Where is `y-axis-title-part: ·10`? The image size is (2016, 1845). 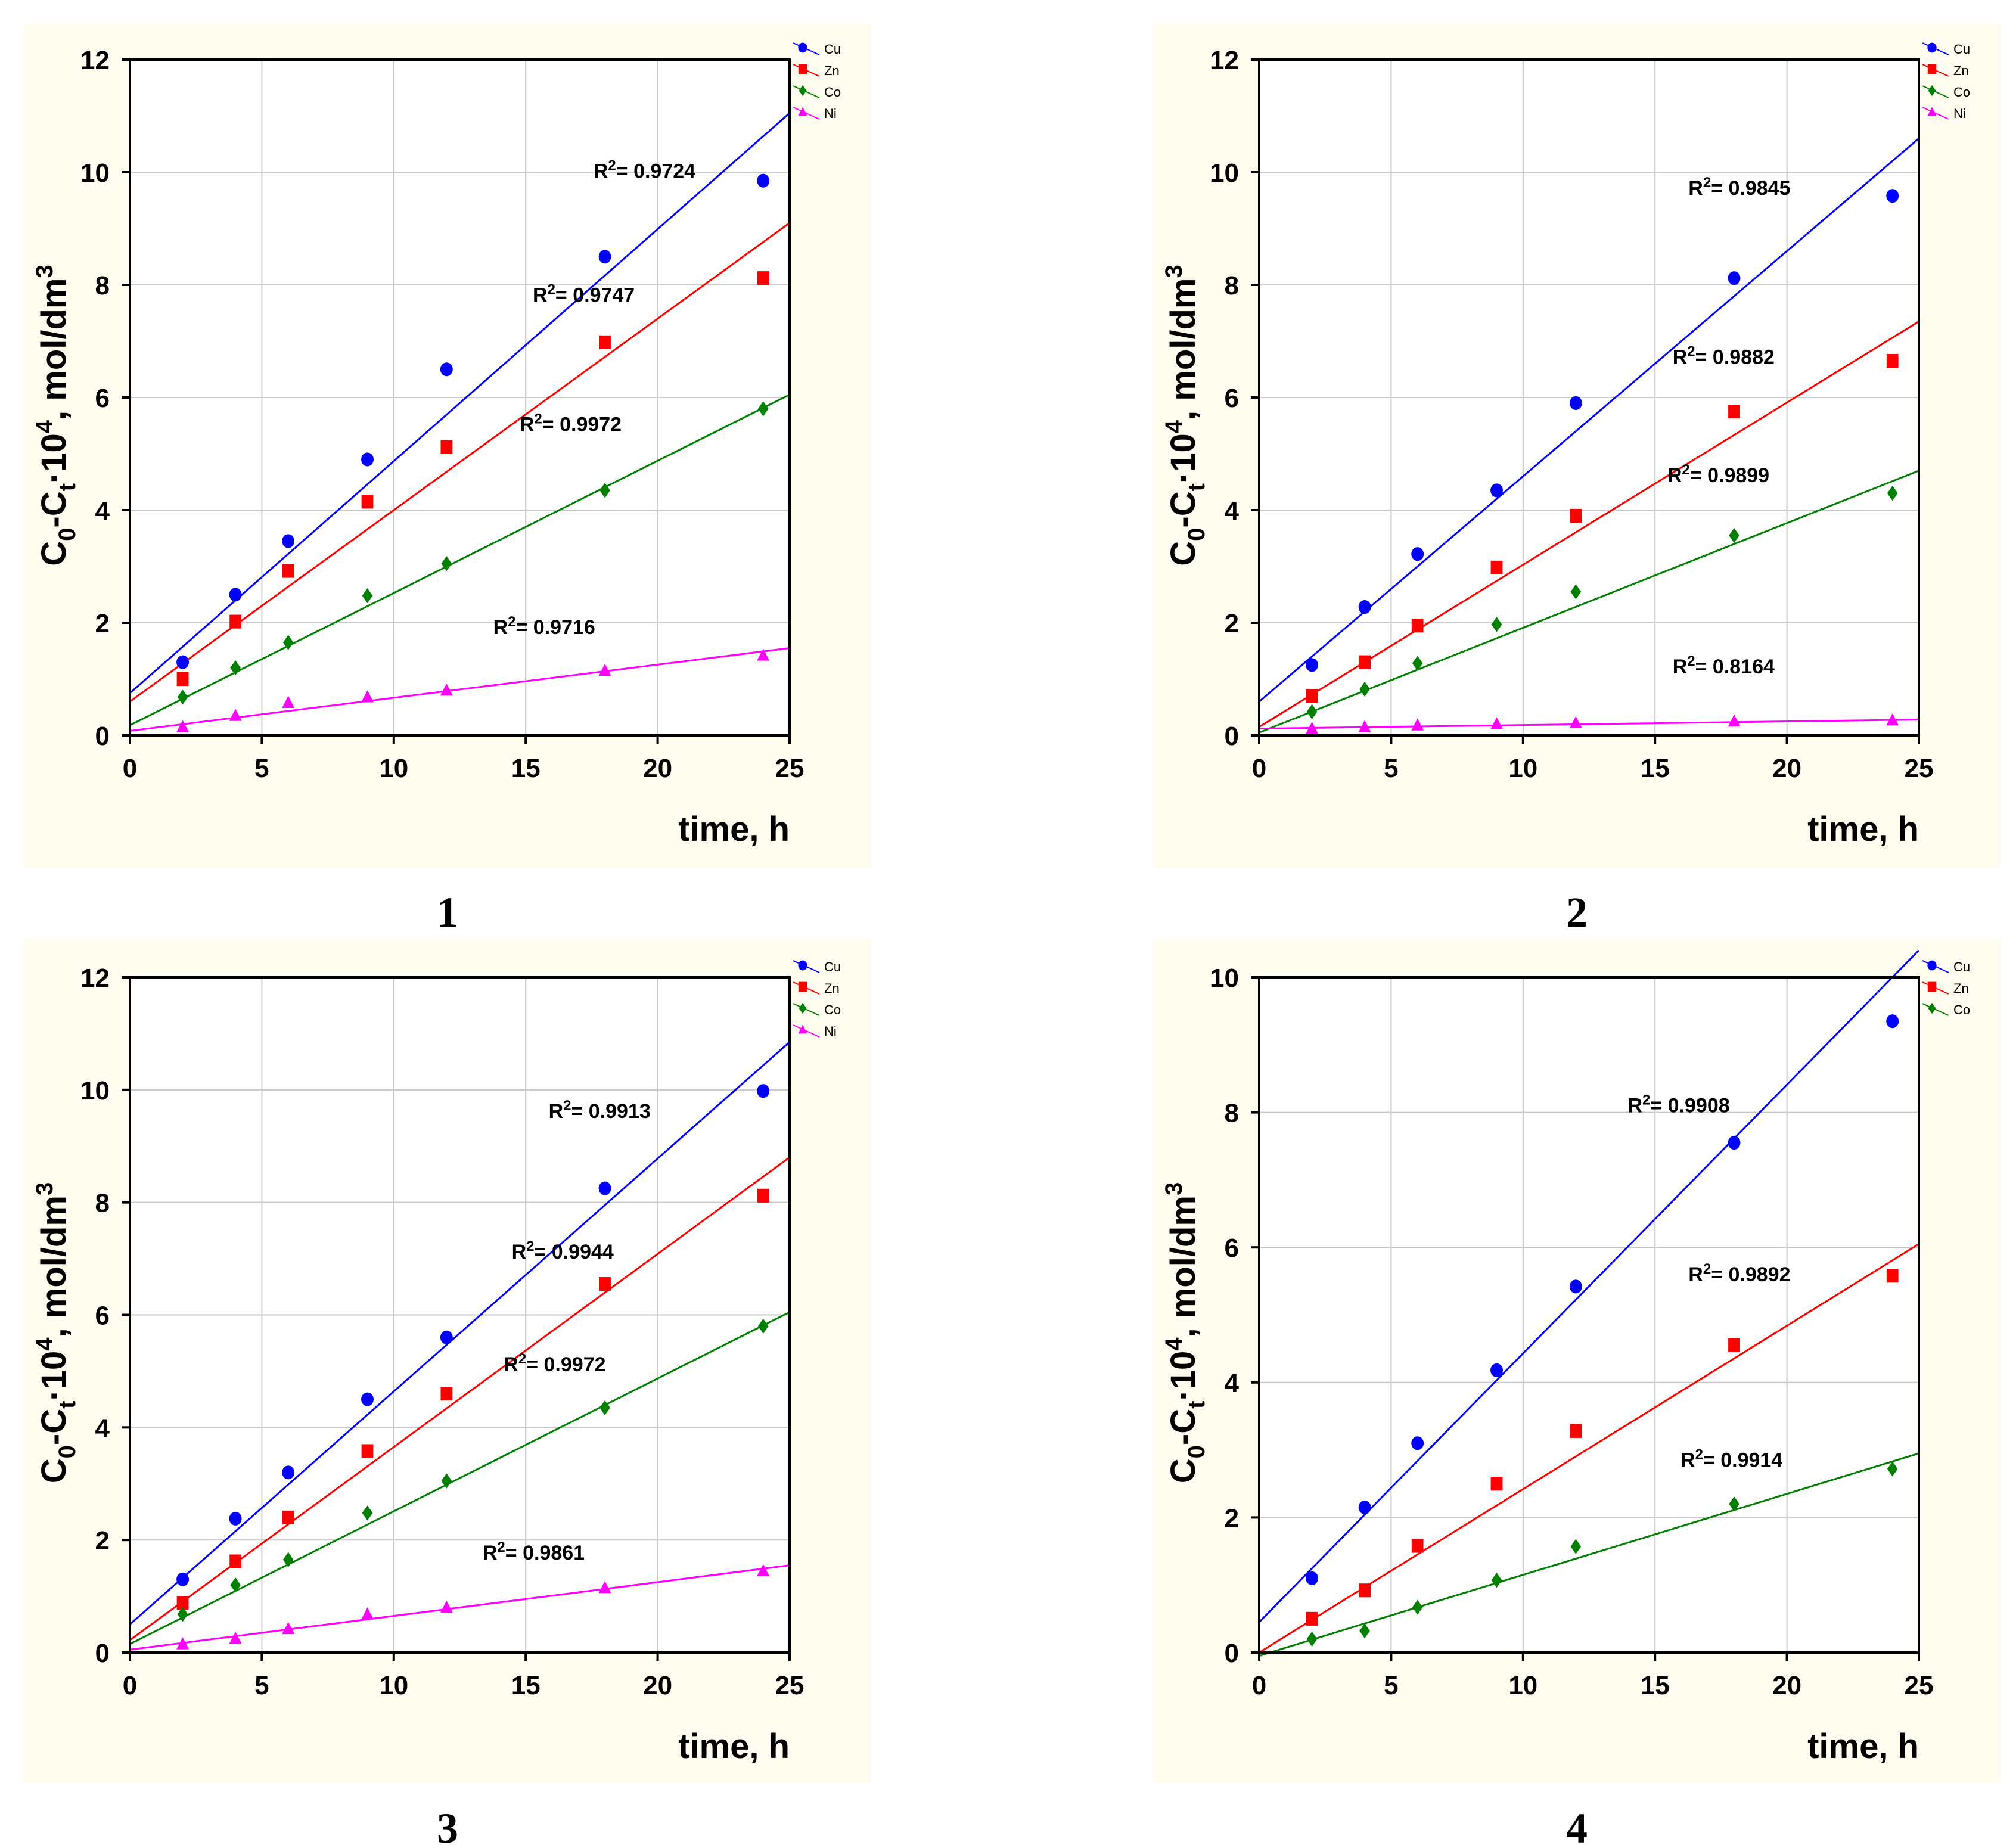 y-axis-title-part: ·10 is located at coordinates (54, 458).